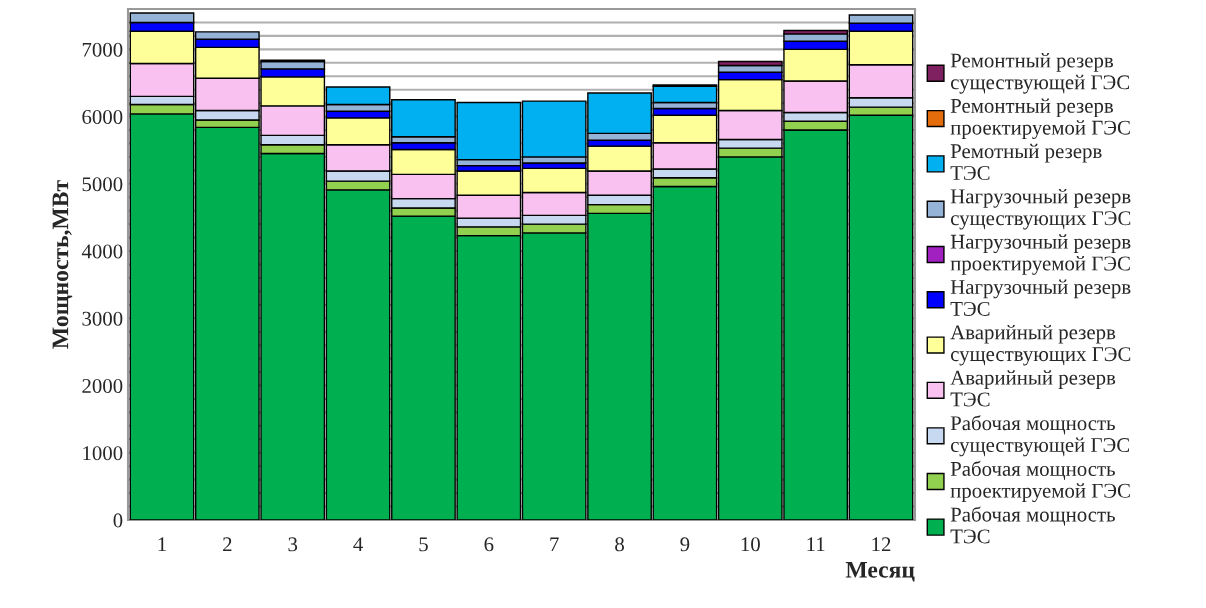 The image size is (1206, 608). I want to click on x-tick-label: 10, so click(750, 544).